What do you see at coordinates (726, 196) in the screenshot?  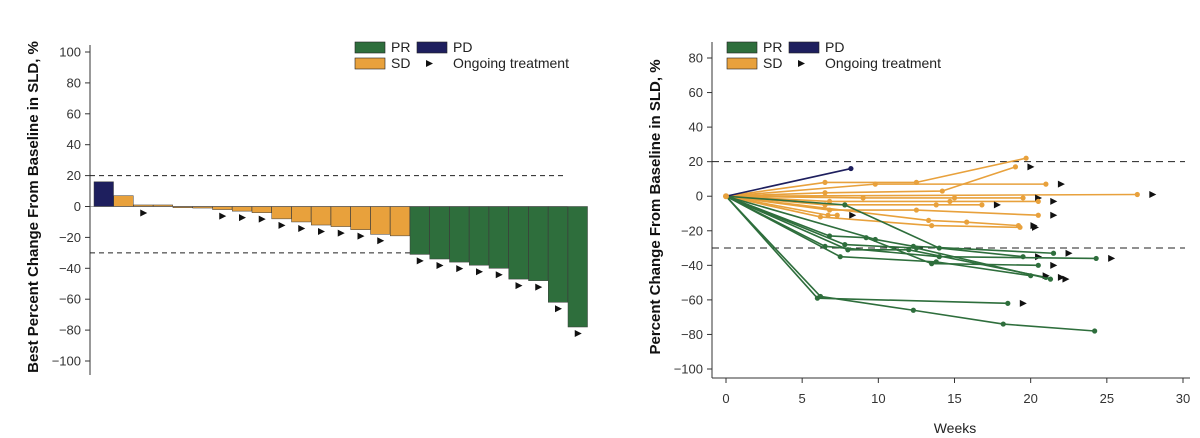 I see `spider-baseline-point` at bounding box center [726, 196].